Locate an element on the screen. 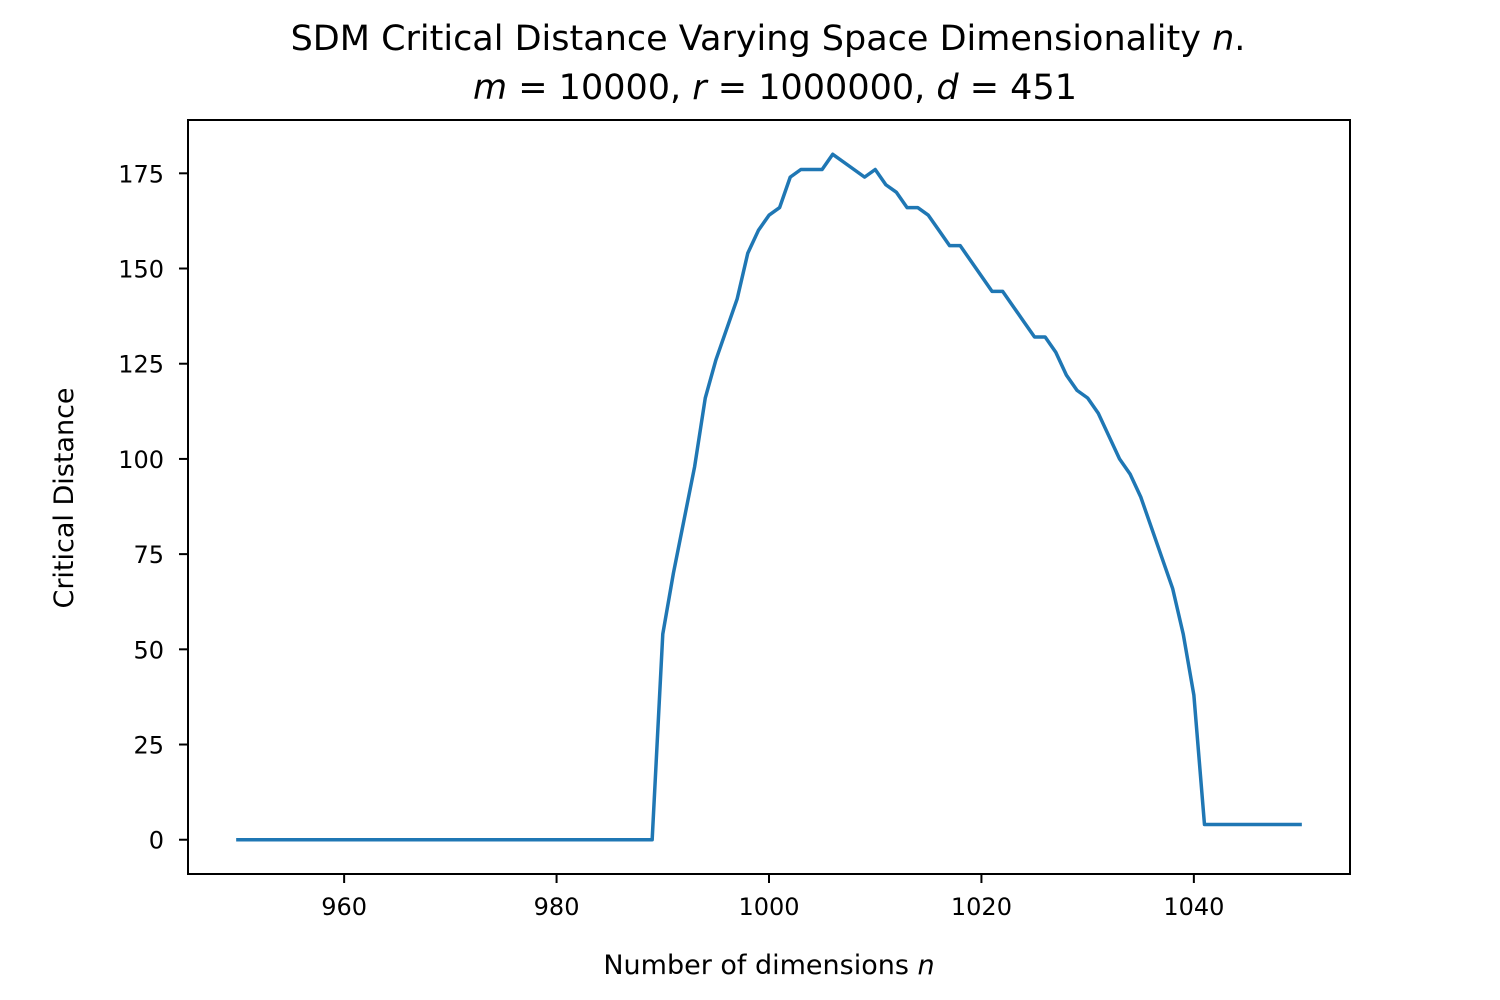 This screenshot has height=1000, width=1500. y-axis: 0 25 50 75 100 125 150 175 is located at coordinates (153, 507).